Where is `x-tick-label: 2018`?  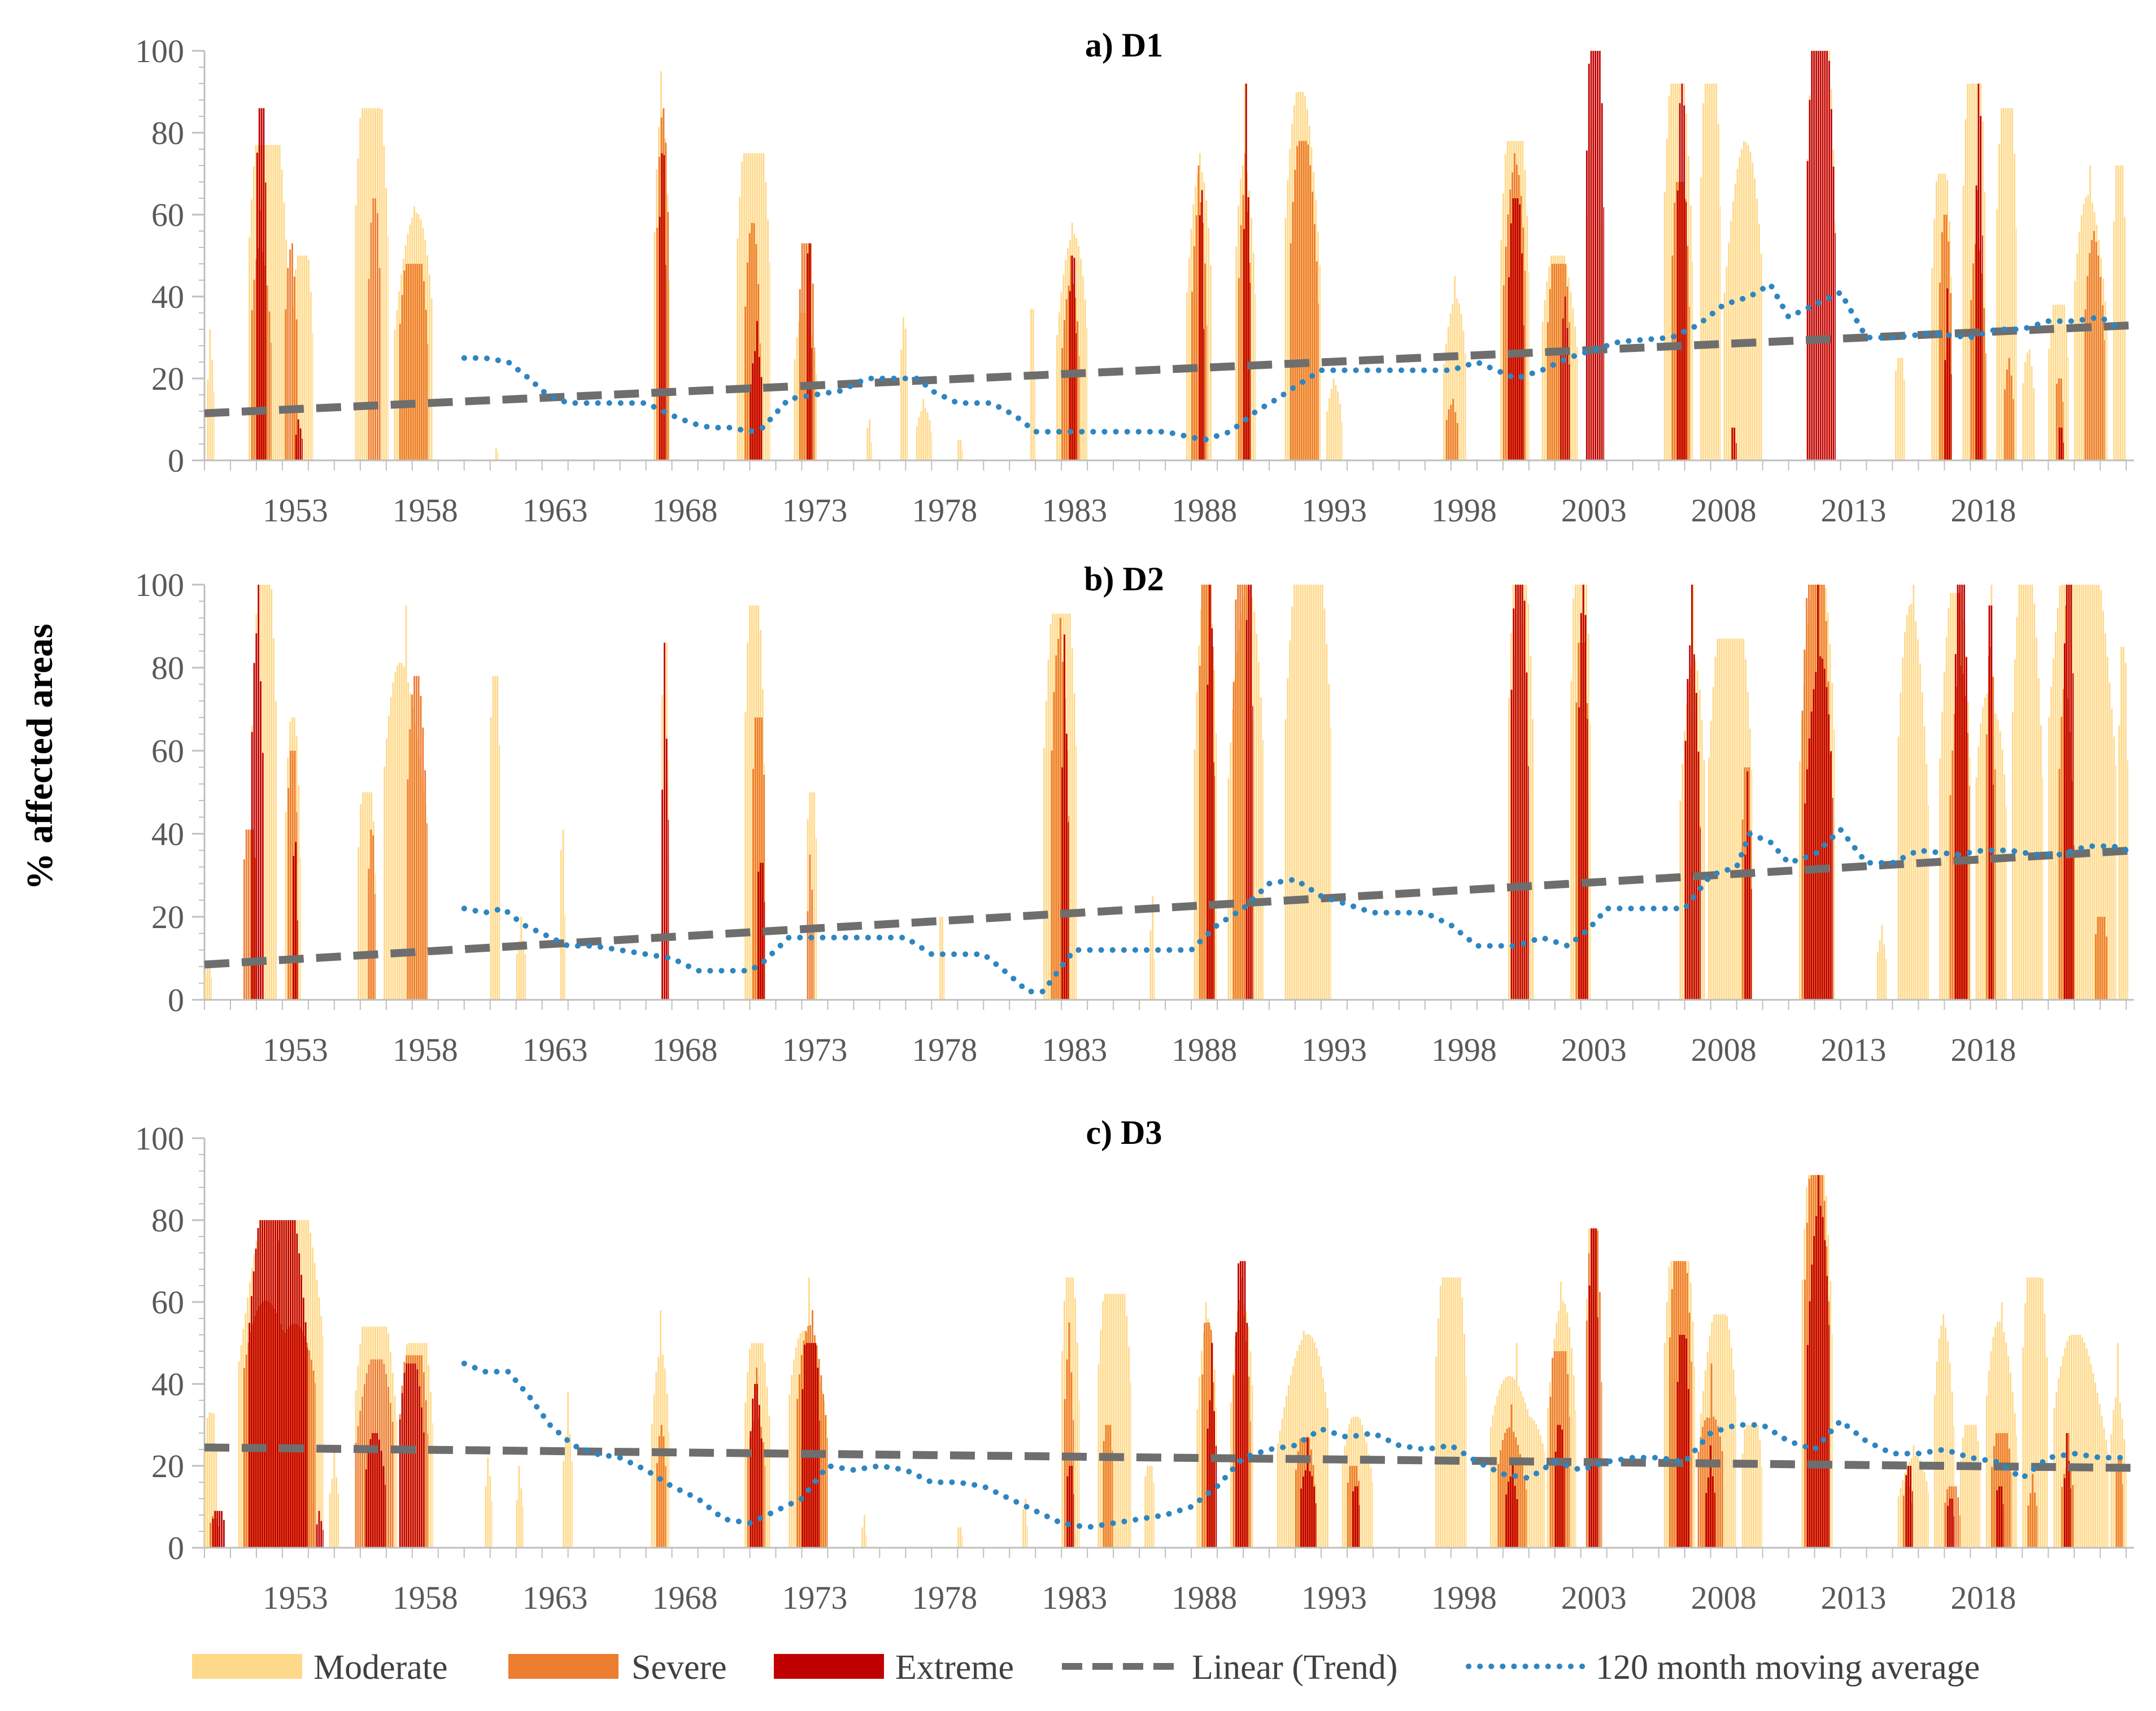 x-tick-label: 2018 is located at coordinates (1983, 1049).